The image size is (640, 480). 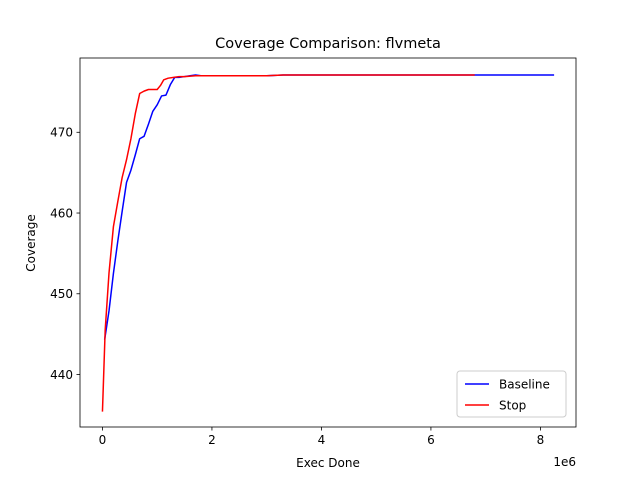 I want to click on x-tick-label: 8, so click(x=541, y=440).